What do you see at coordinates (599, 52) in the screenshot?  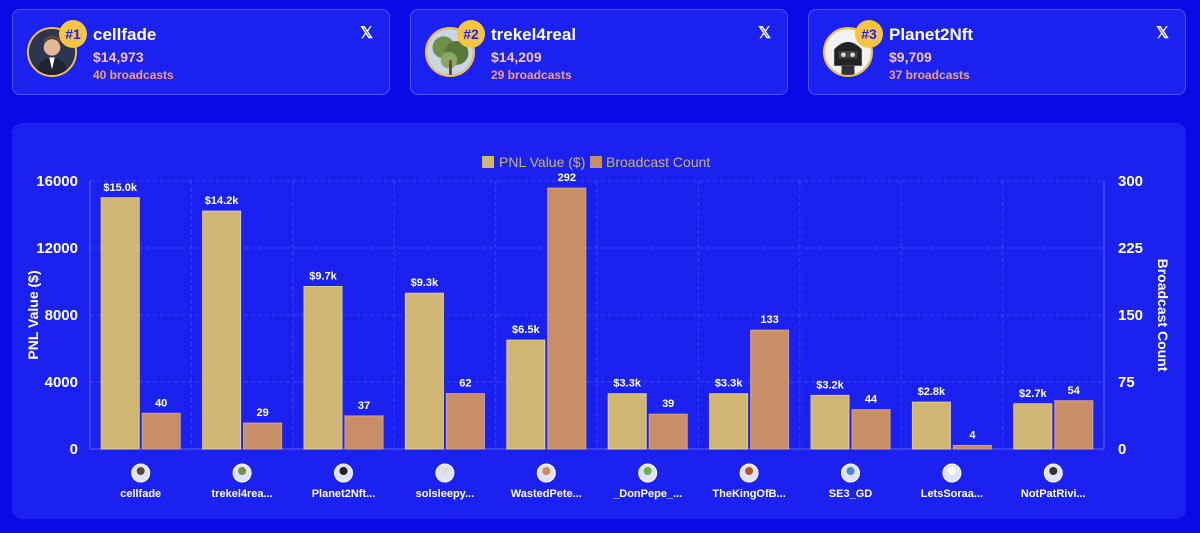 I see `leader-card-2: #2 trekel4real $14,209 29 broadcasts 𝕏` at bounding box center [599, 52].